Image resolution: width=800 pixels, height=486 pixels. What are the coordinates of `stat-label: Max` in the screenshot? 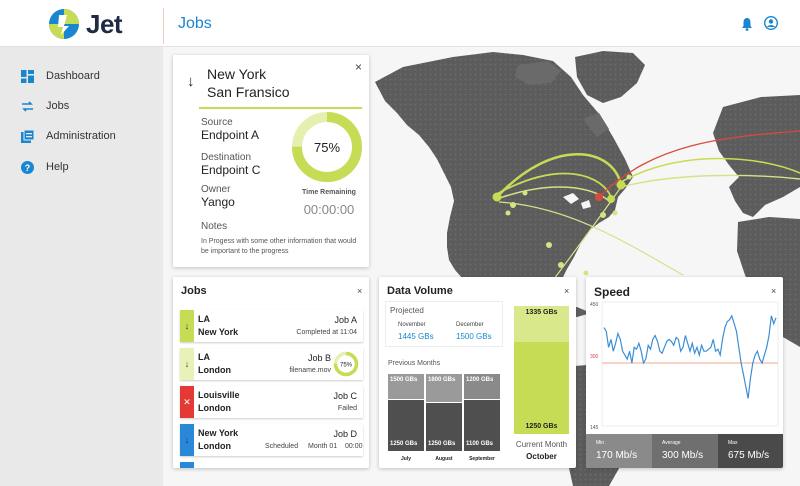 It's located at (733, 443).